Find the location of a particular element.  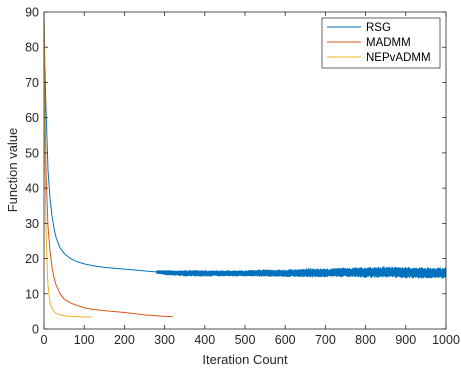

y-tick-label: 40 is located at coordinates (32, 189).